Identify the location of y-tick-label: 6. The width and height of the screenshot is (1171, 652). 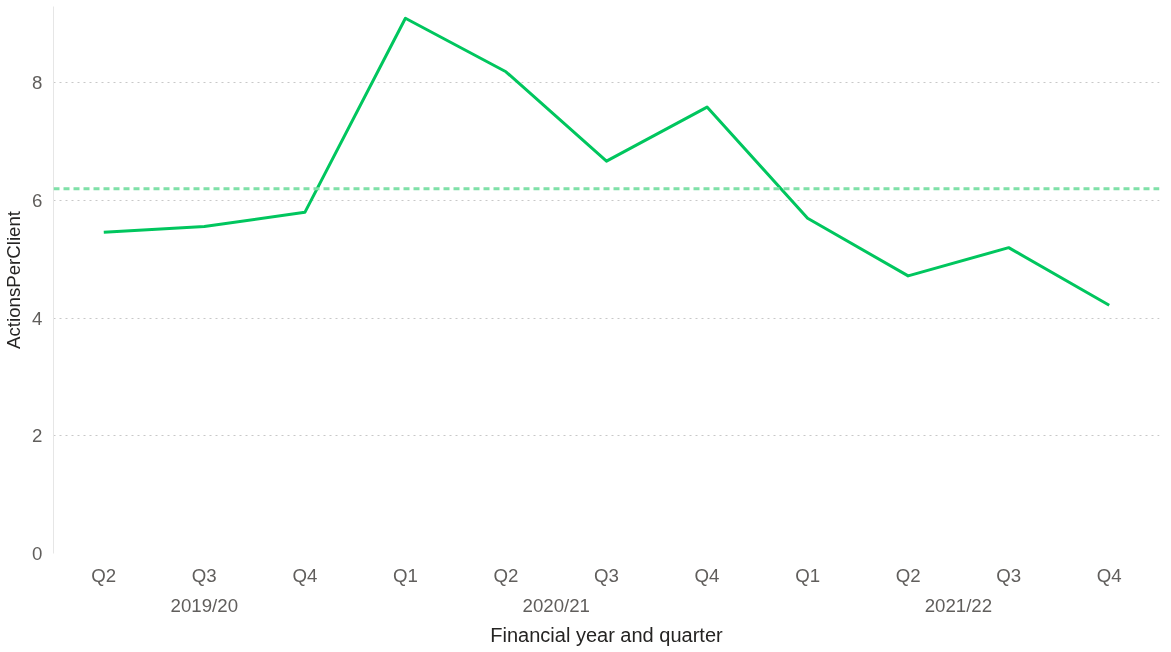
(37, 201).